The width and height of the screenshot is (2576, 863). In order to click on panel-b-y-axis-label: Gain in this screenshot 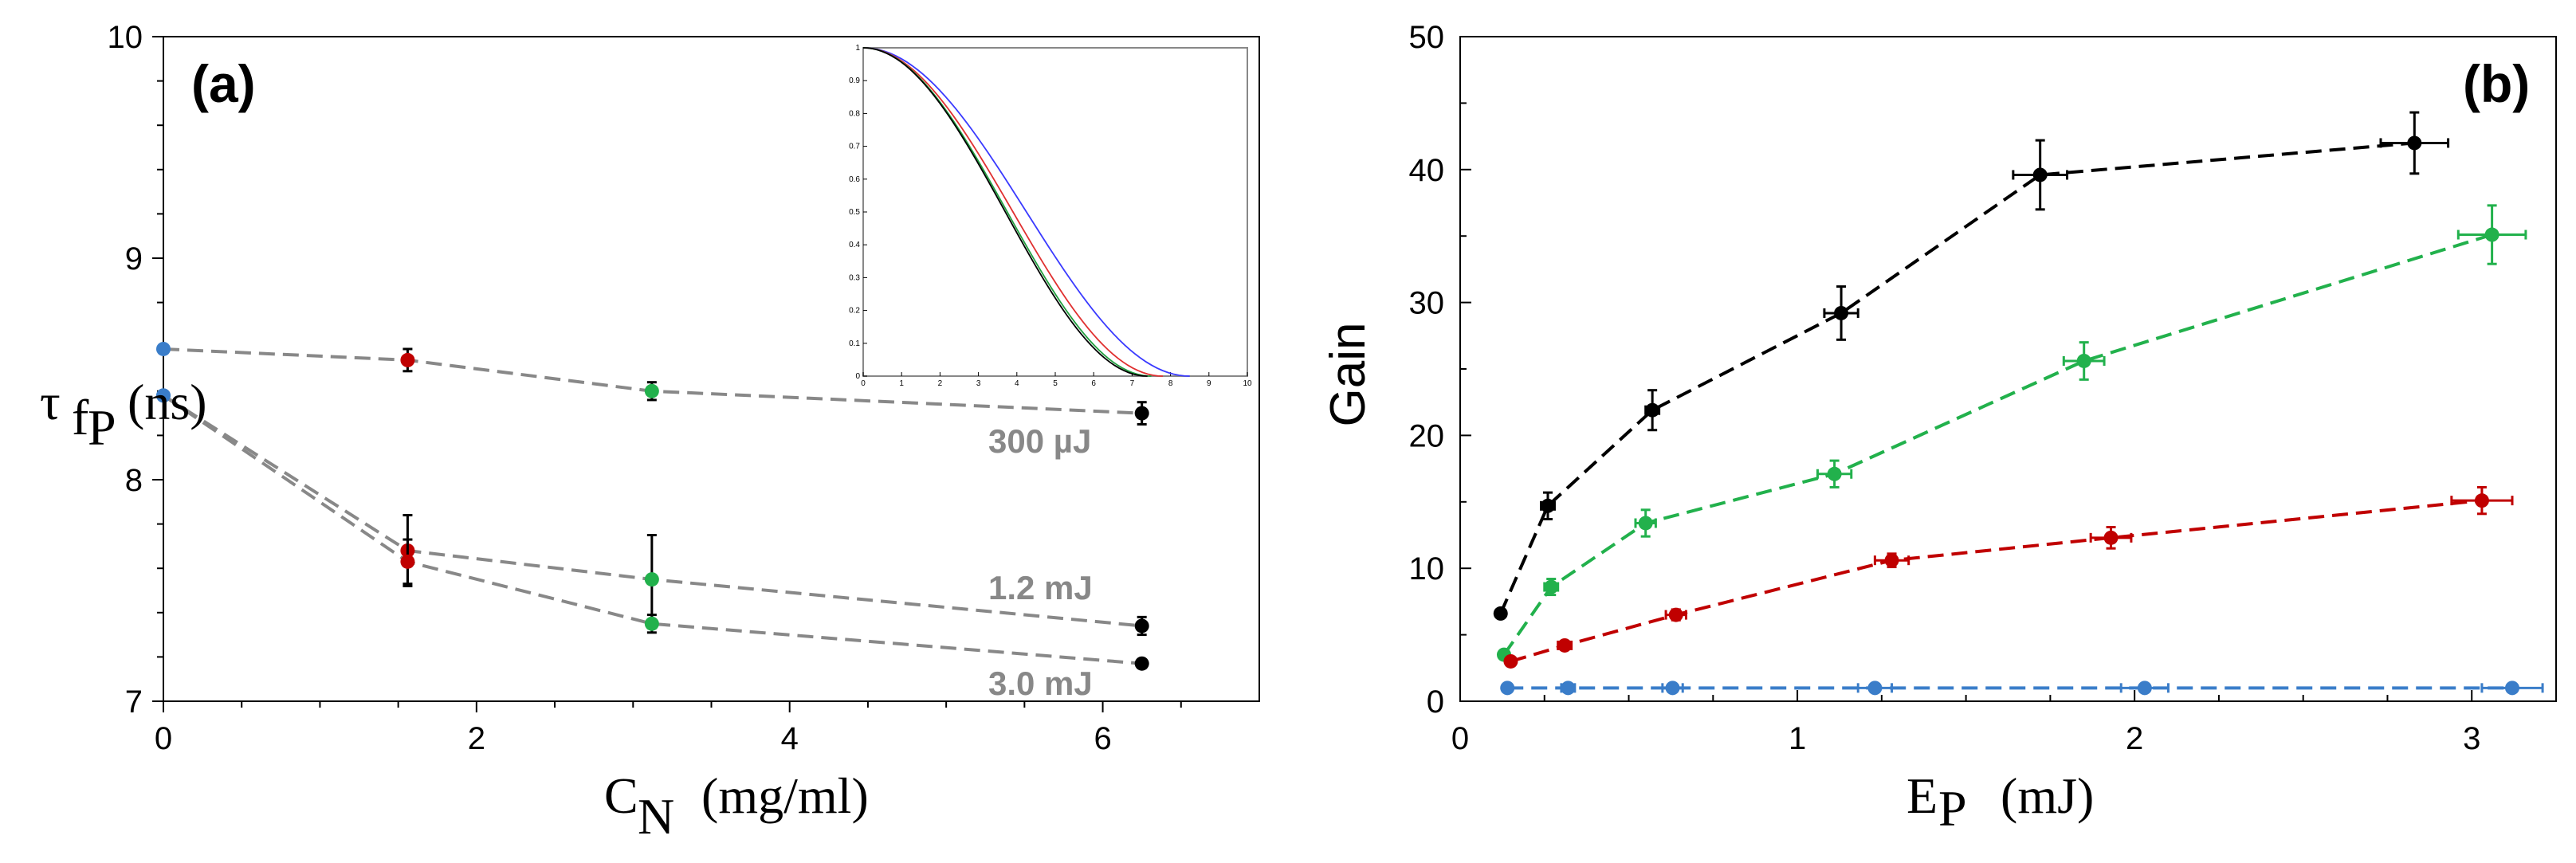, I will do `click(1348, 375)`.